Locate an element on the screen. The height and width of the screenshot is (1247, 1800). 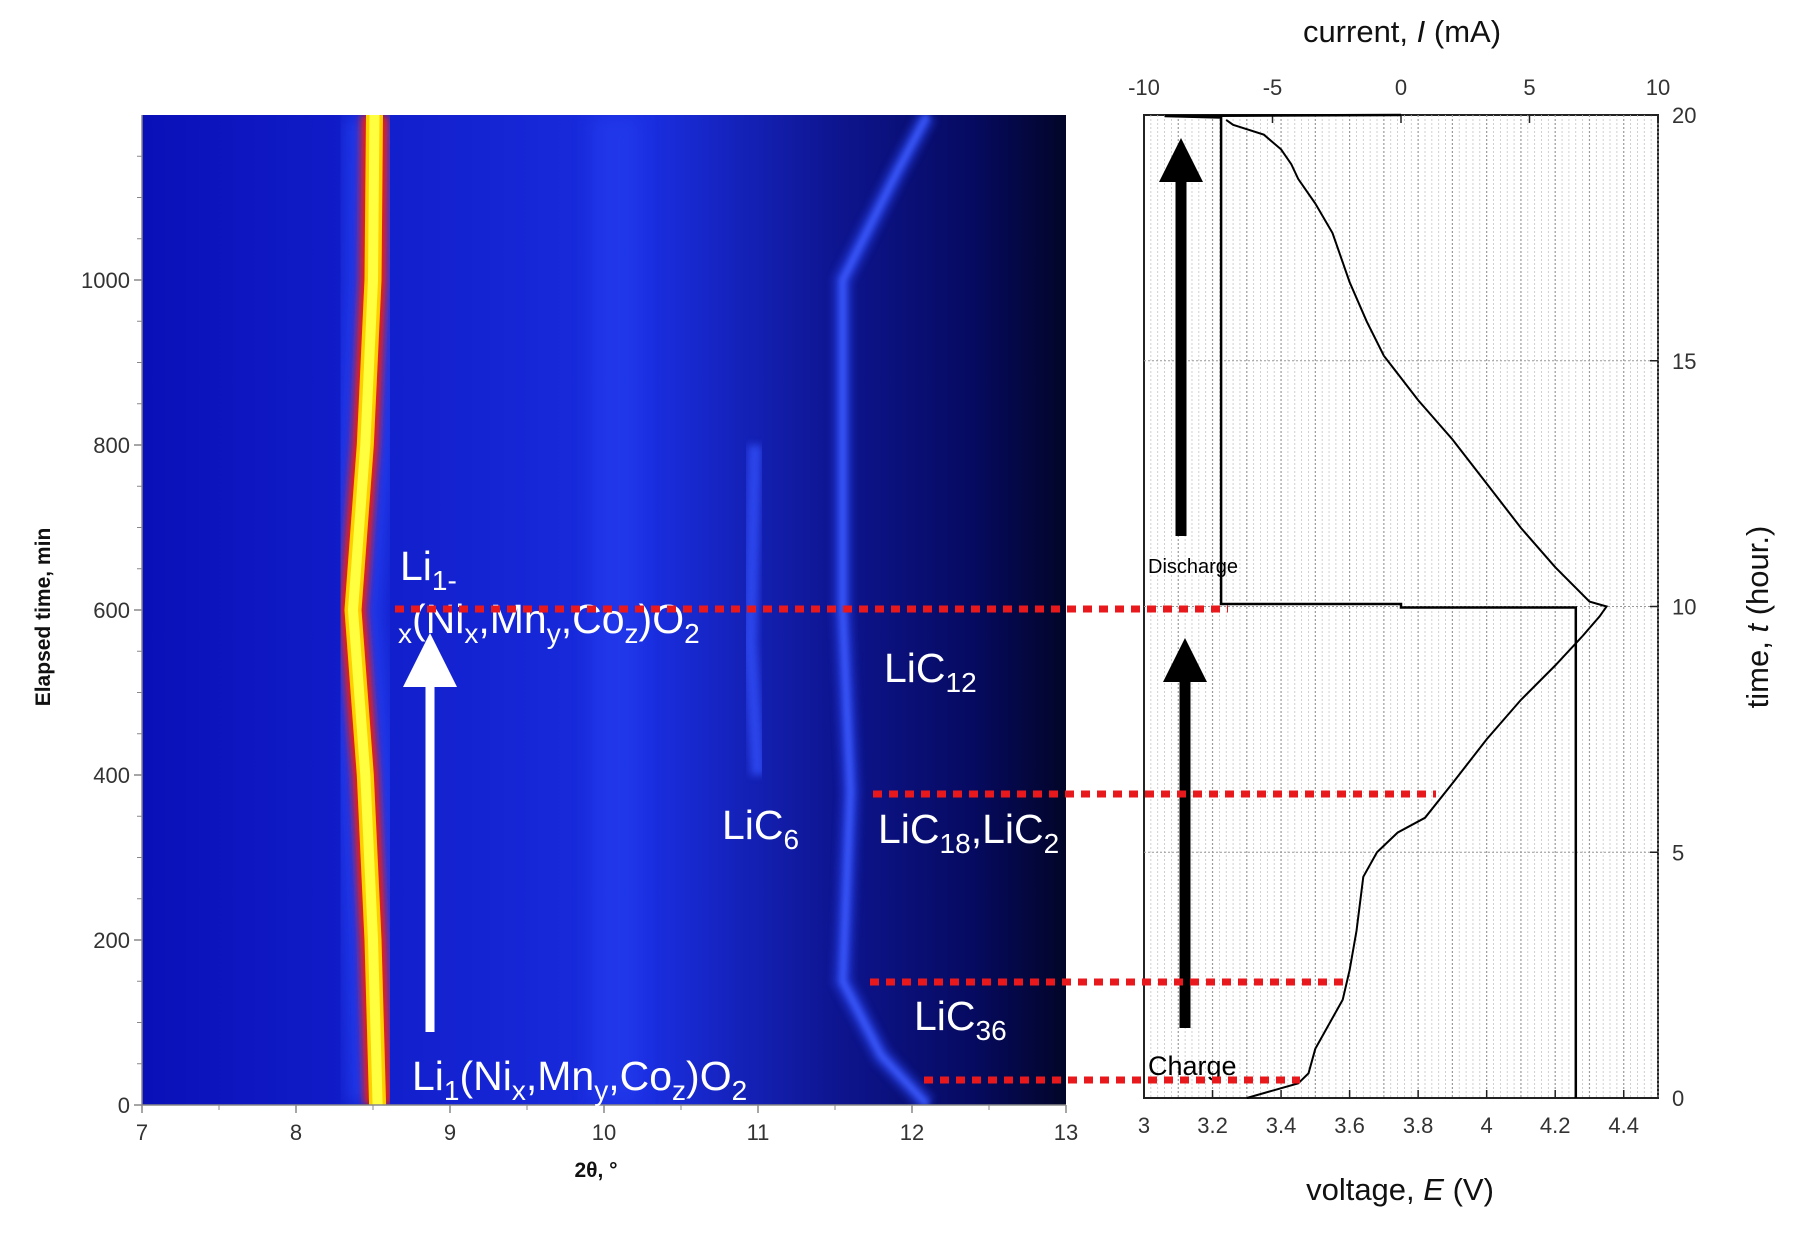
voltage-title-prefix: voltage, is located at coordinates (1364, 1189).